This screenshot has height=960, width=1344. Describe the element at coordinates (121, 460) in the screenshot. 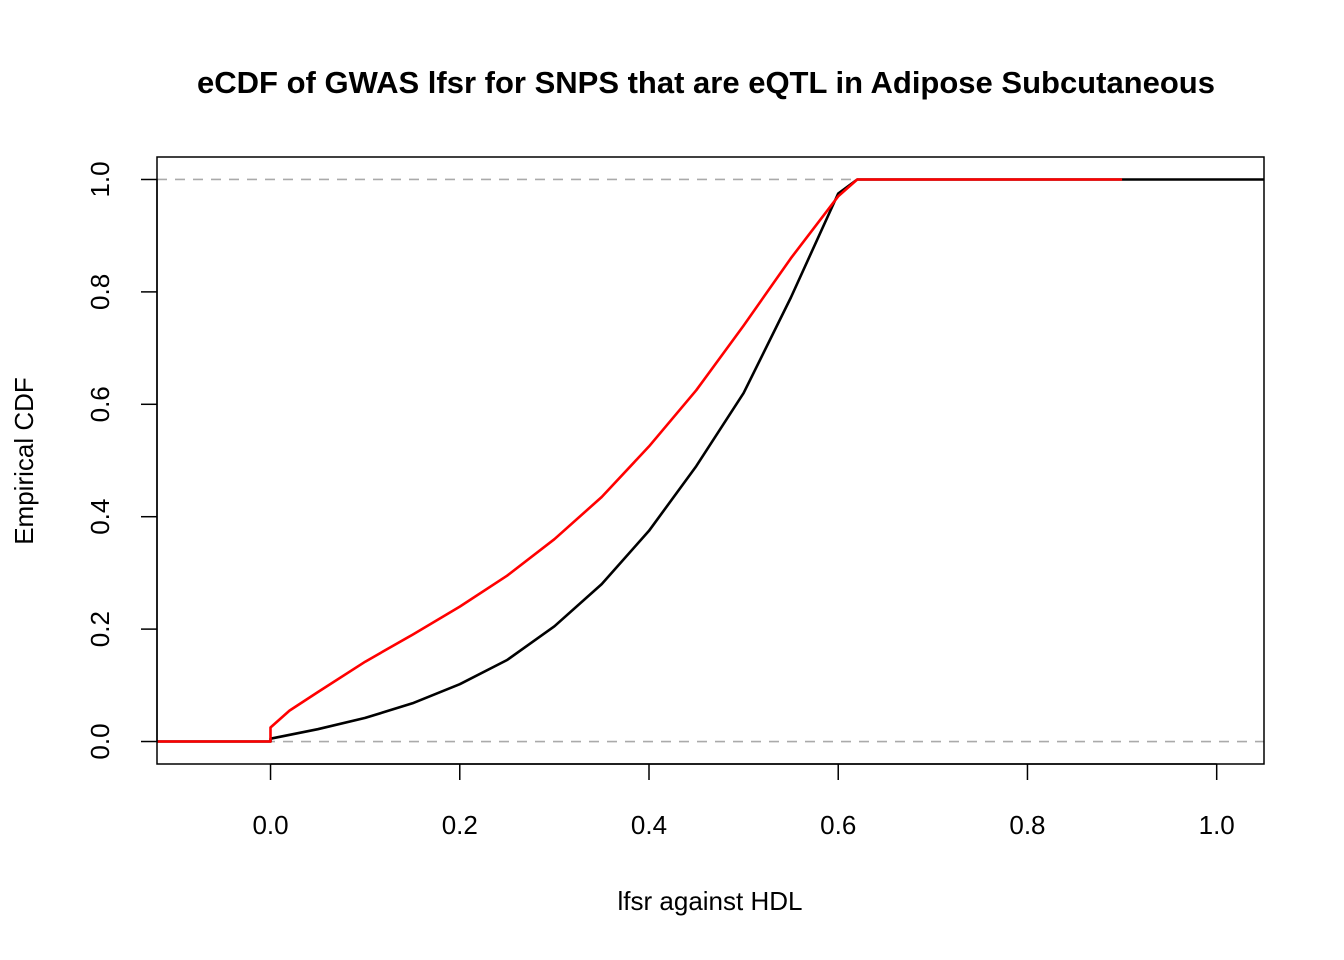

I see `y-axis: 0.0 0.2 0.4 0.6 0.8 1.0` at that location.